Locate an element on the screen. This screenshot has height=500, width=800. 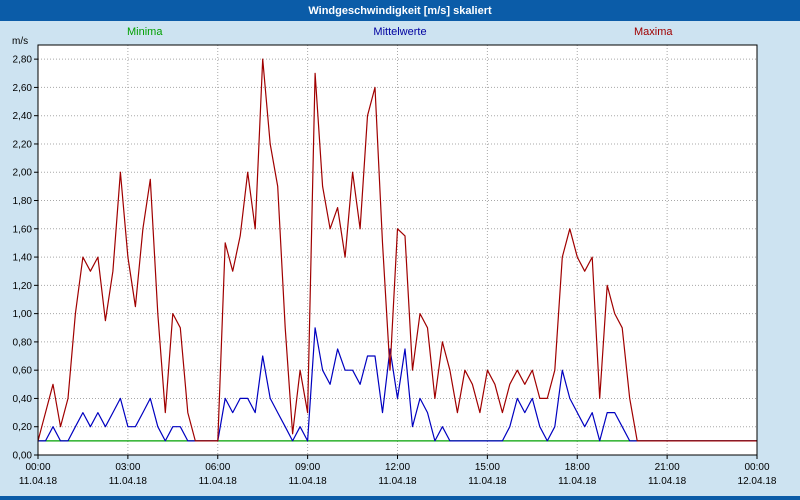
svg-text: 09:00 is located at coordinates (307, 467).